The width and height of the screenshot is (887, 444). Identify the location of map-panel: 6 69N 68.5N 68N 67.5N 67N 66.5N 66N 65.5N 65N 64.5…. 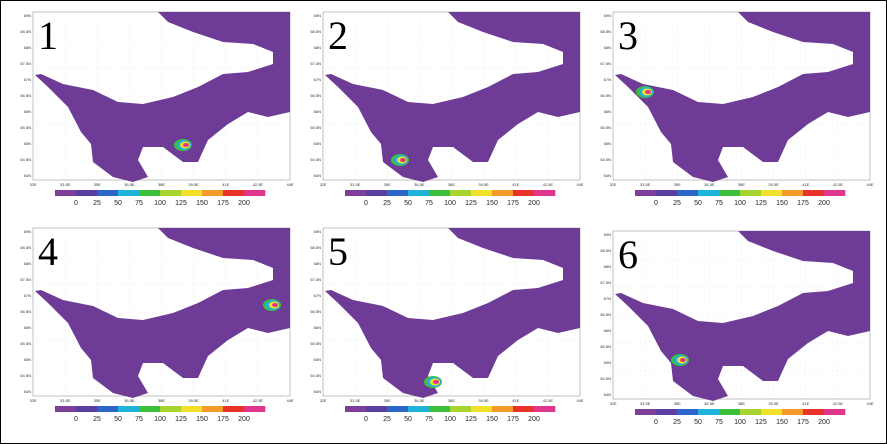
(737, 328).